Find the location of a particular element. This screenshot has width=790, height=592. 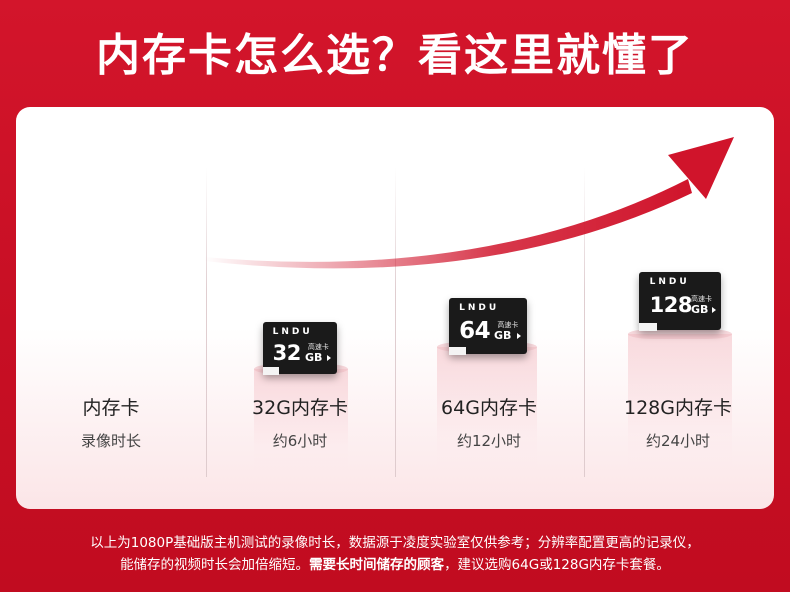

footnote-emphasis: 需要长时间储存的顾客 is located at coordinates (377, 565).